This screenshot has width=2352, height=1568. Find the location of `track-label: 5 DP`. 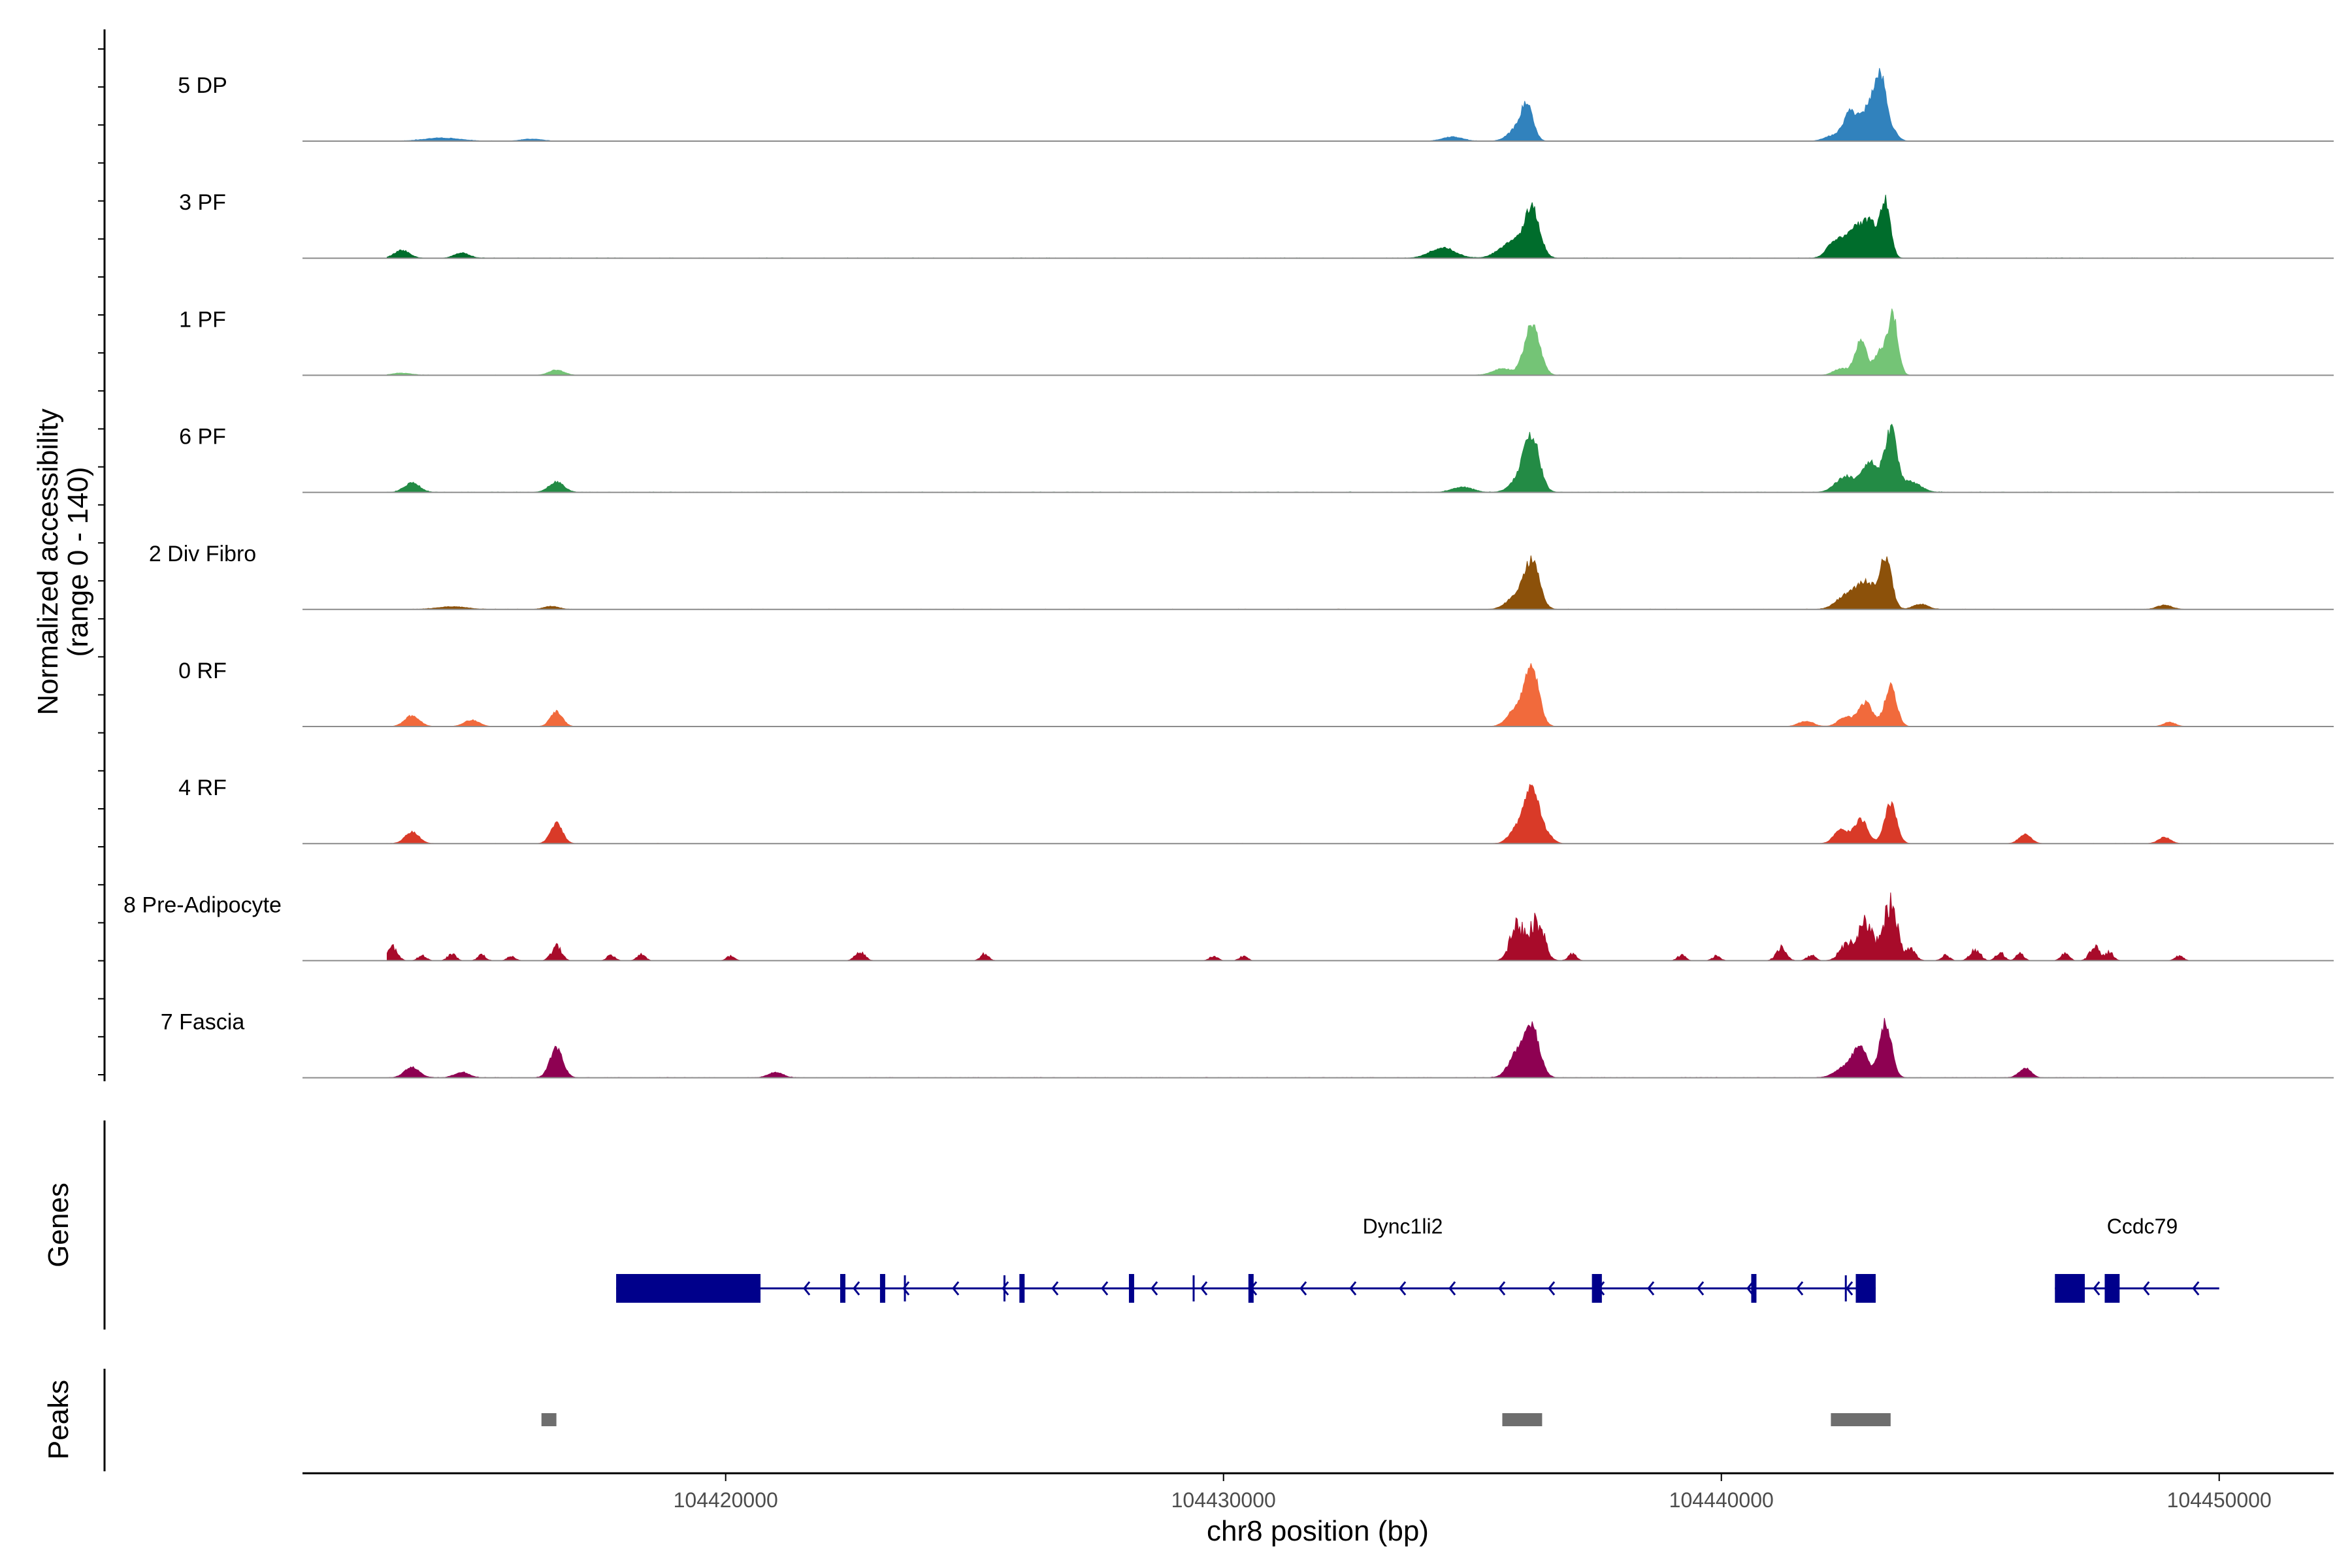

track-label: 5 DP is located at coordinates (202, 85).